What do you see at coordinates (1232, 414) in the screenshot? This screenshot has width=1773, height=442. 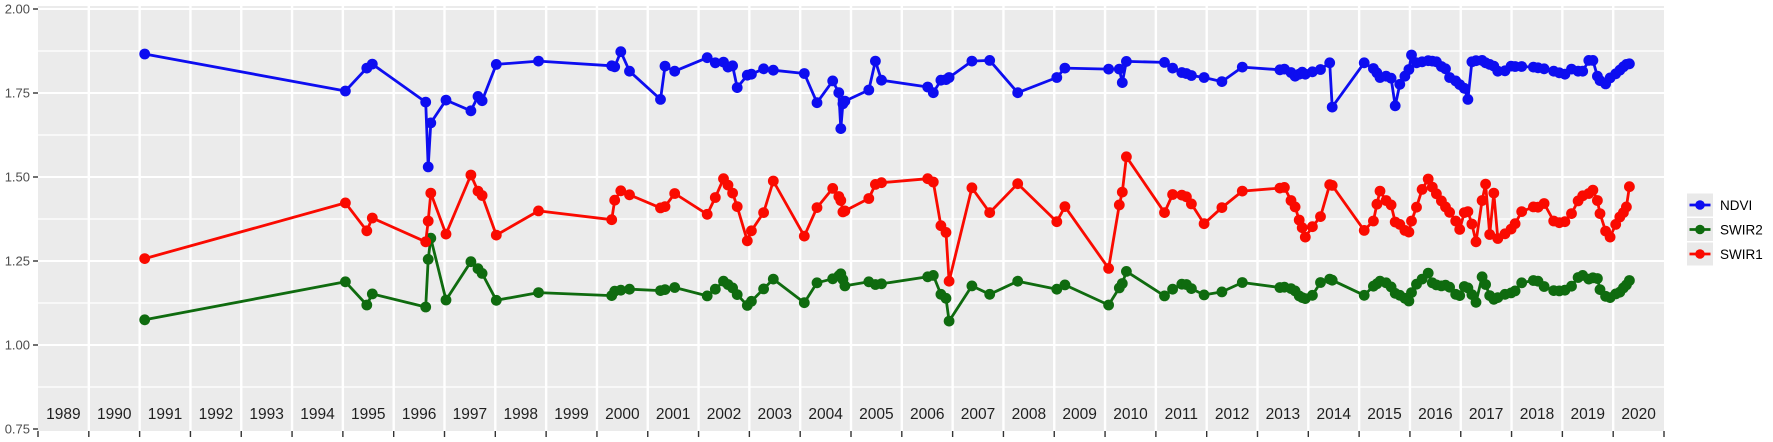 I see `x-axis-year-label: 2012` at bounding box center [1232, 414].